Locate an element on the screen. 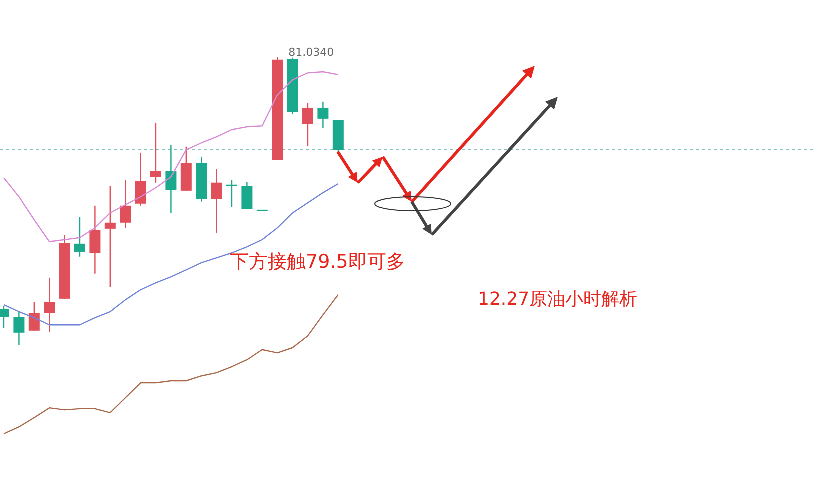  annotation: 81.0340 is located at coordinates (311, 52).